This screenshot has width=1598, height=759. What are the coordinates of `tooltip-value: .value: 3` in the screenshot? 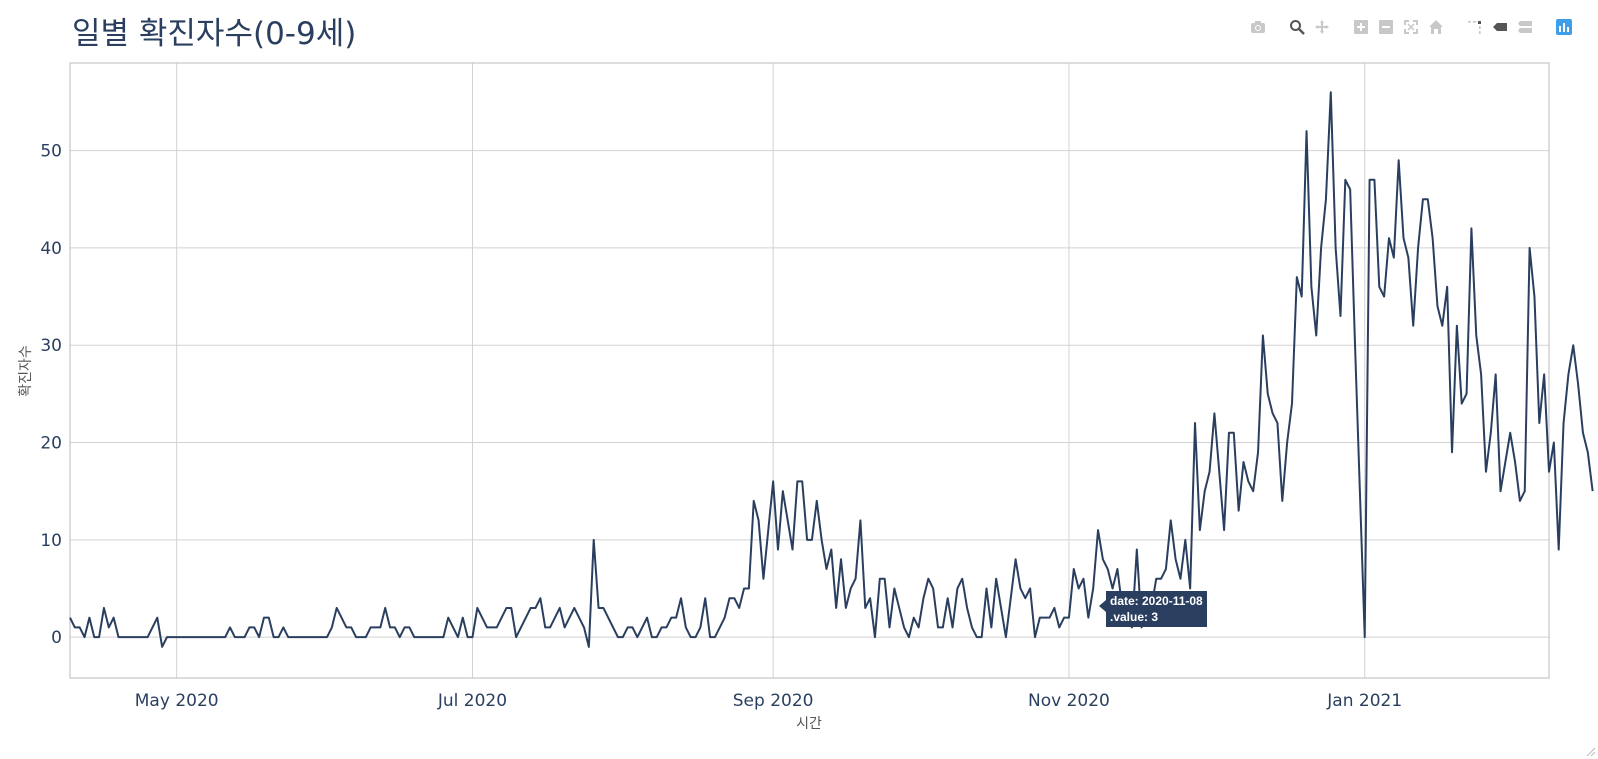 It's located at (1134, 617).